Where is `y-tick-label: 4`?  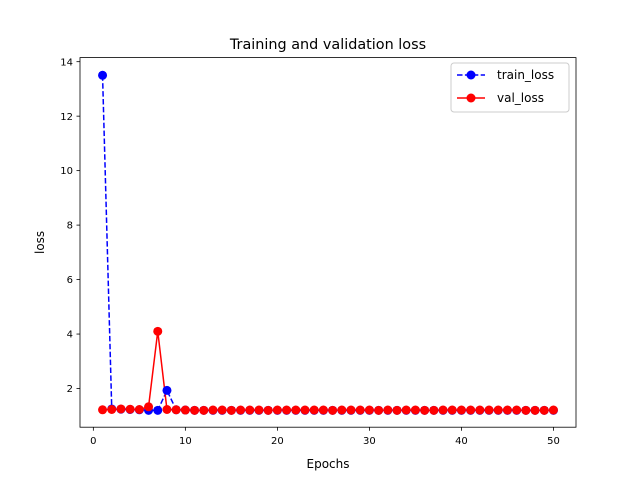 y-tick-label: 4 is located at coordinates (70, 335).